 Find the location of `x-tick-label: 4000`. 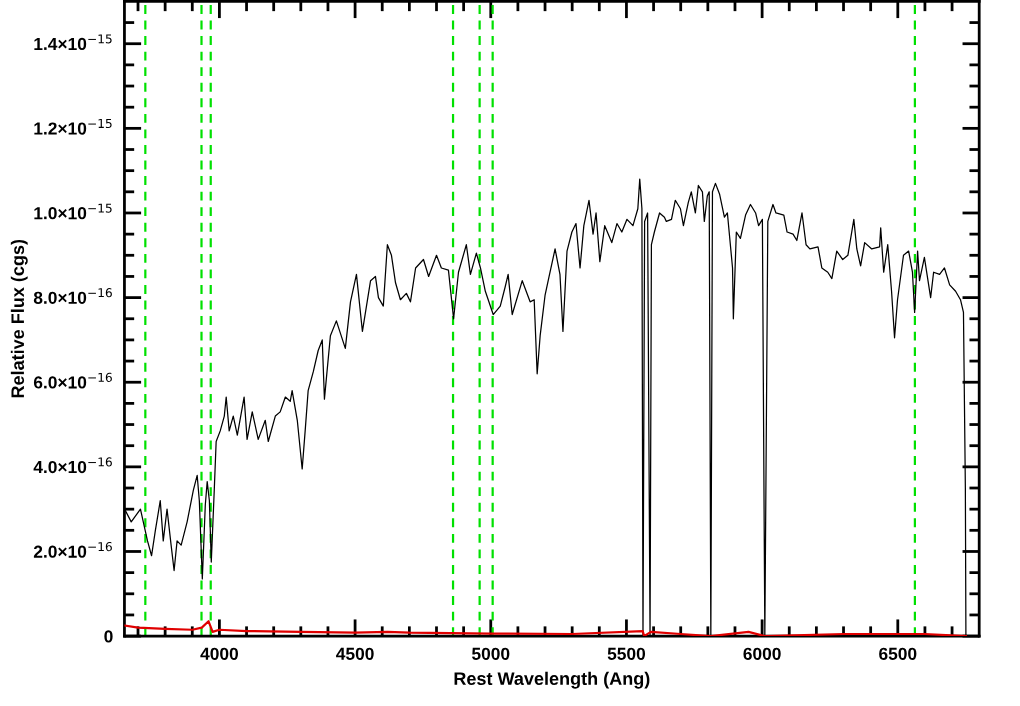

x-tick-label: 4000 is located at coordinates (219, 653).